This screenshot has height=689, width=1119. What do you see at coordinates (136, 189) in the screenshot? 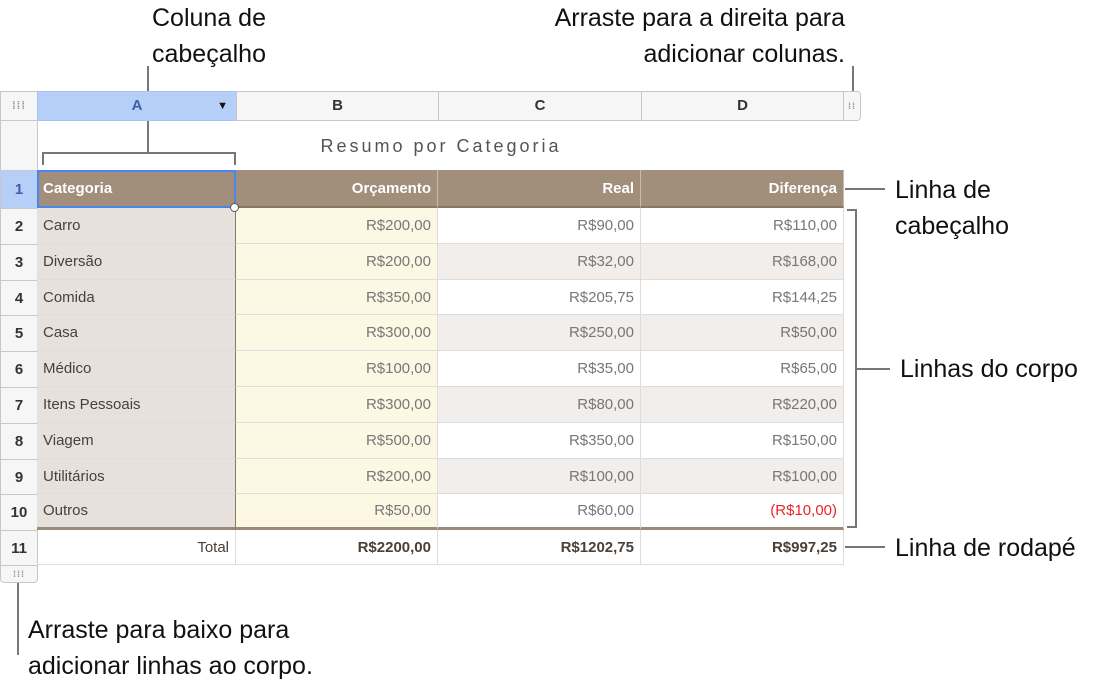
I see `header-cell: Categoria` at bounding box center [136, 189].